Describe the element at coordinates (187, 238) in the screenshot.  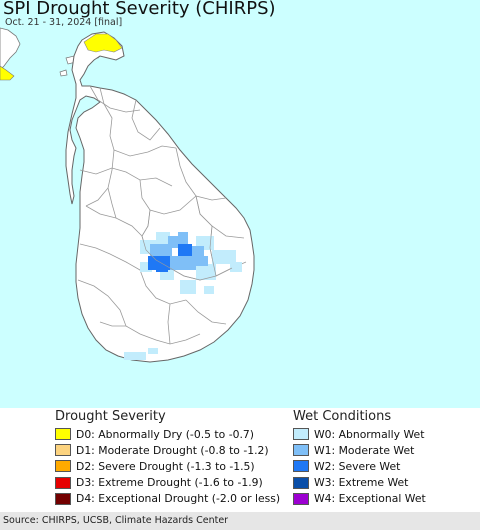
I see `district-boundaries-overlay` at that location.